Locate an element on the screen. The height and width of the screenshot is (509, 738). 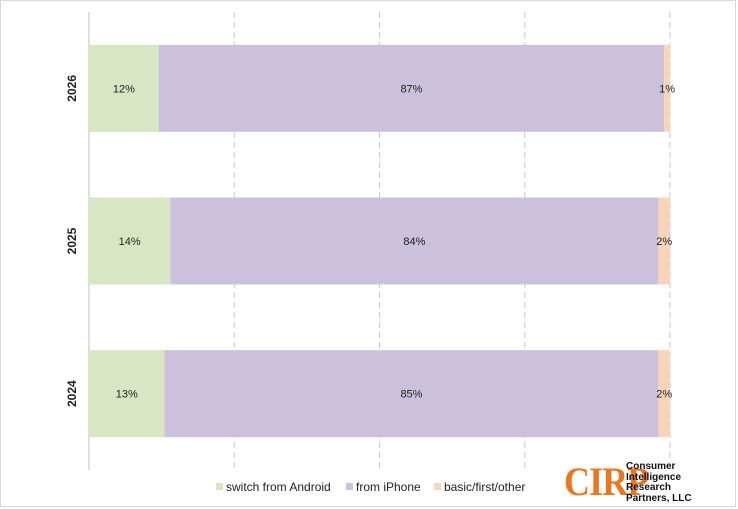
data-label-2025-series-1: 84% is located at coordinates (414, 242).